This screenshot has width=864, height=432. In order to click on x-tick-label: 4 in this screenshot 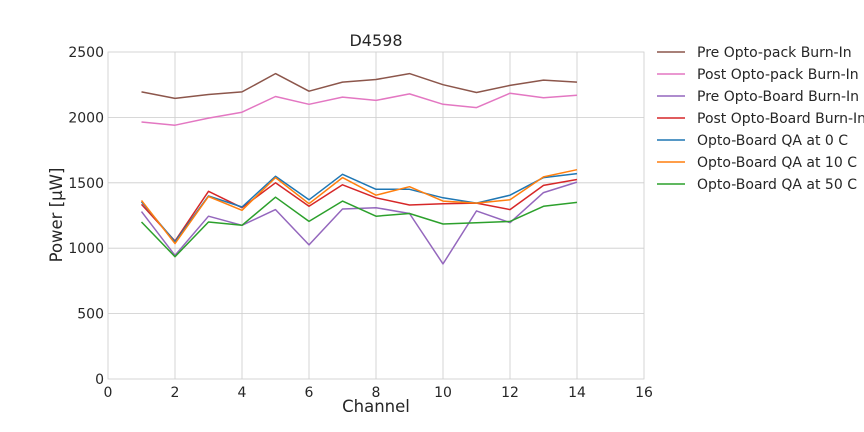, I will do `click(242, 393)`.